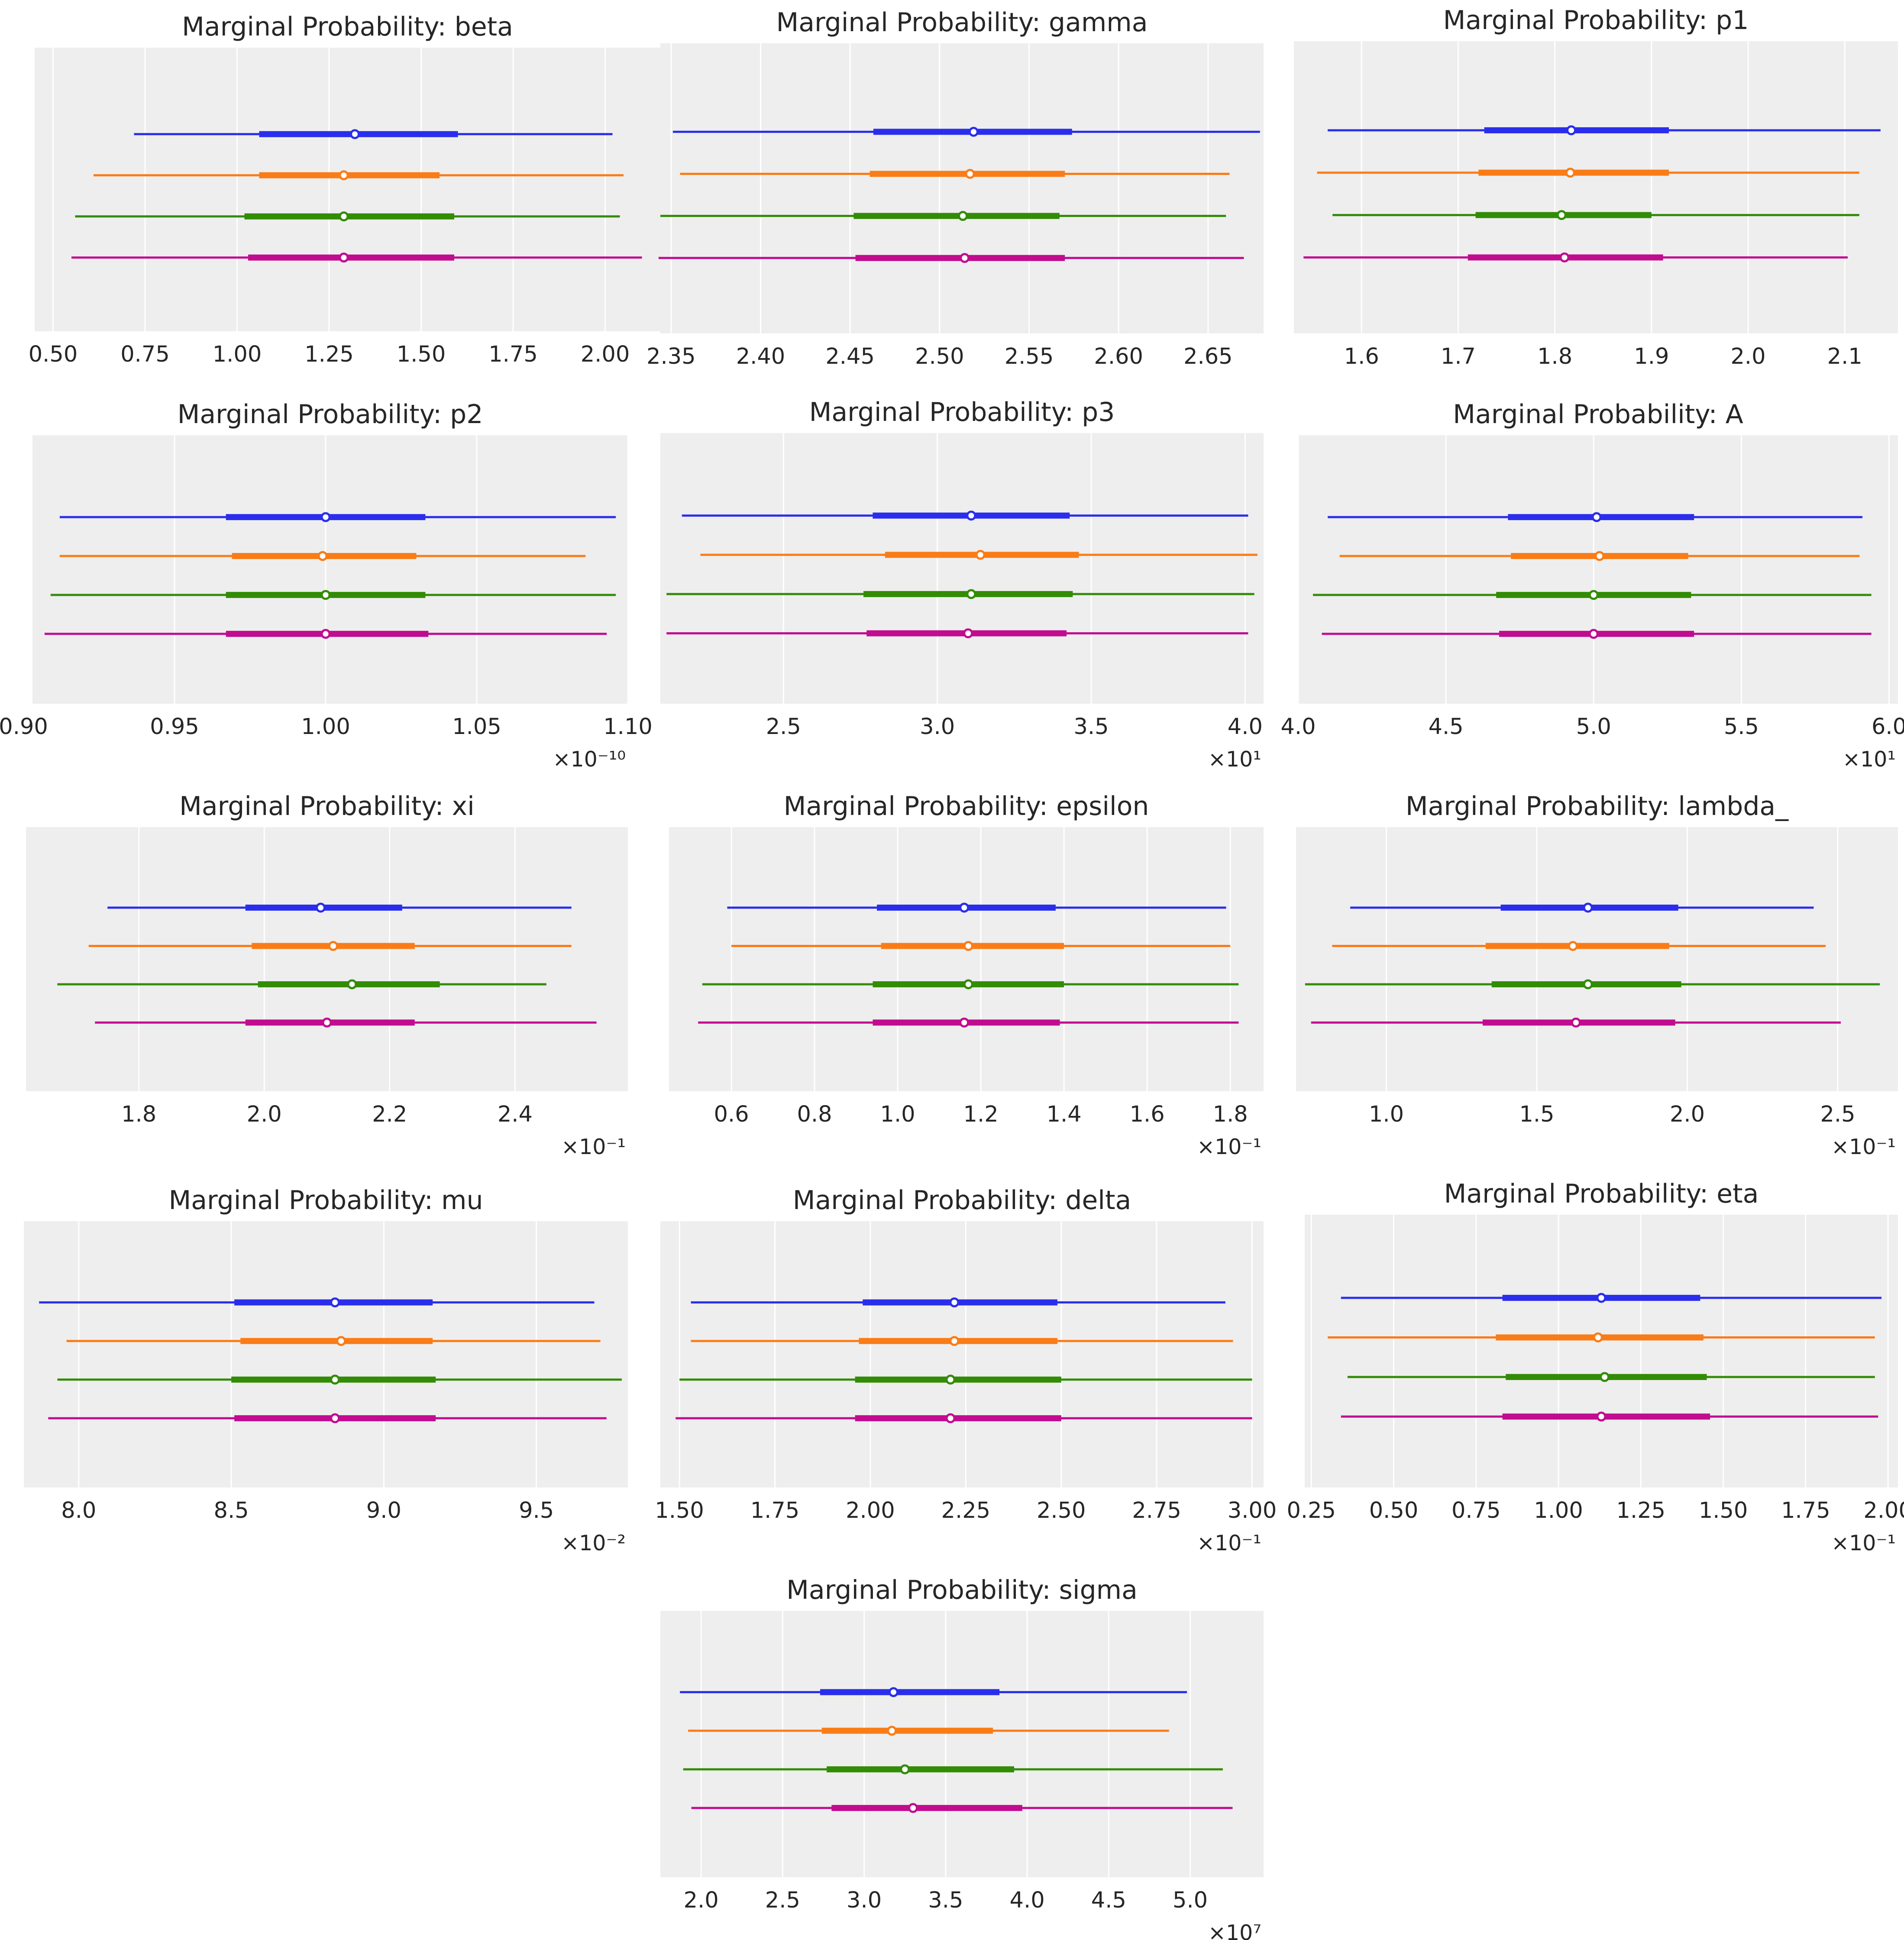 The width and height of the screenshot is (1904, 1940). I want to click on axis-offset-label: ×10⁻¹⁰, so click(589, 759).